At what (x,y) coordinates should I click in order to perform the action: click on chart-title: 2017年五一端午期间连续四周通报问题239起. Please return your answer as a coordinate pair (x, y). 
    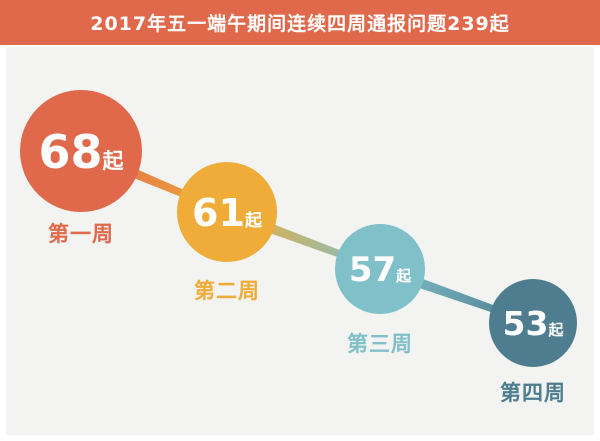
    Looking at the image, I should click on (300, 24).